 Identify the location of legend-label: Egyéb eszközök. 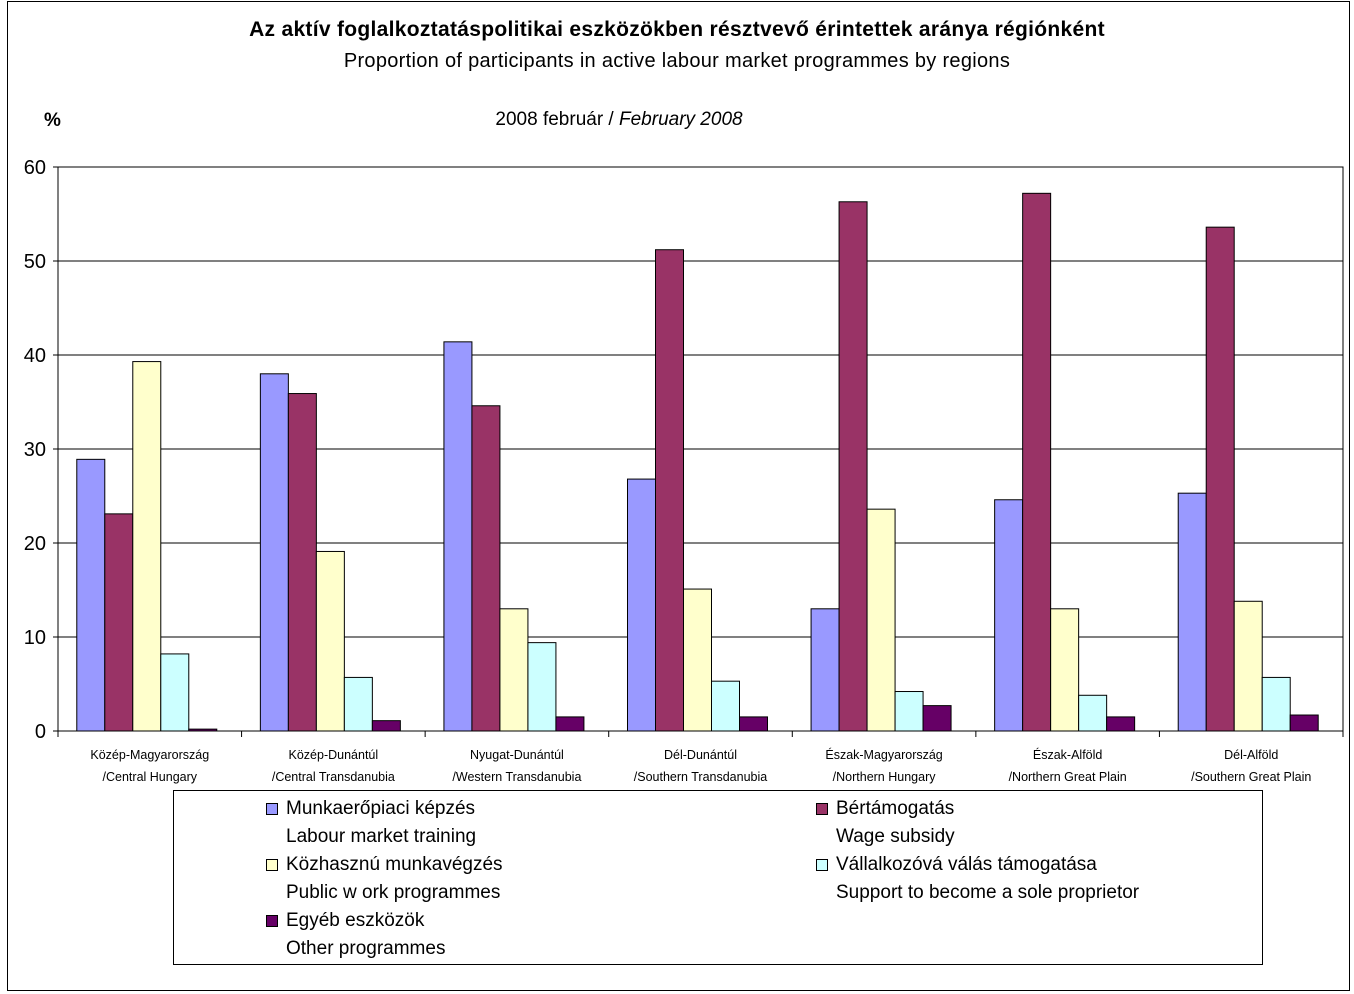
(355, 920).